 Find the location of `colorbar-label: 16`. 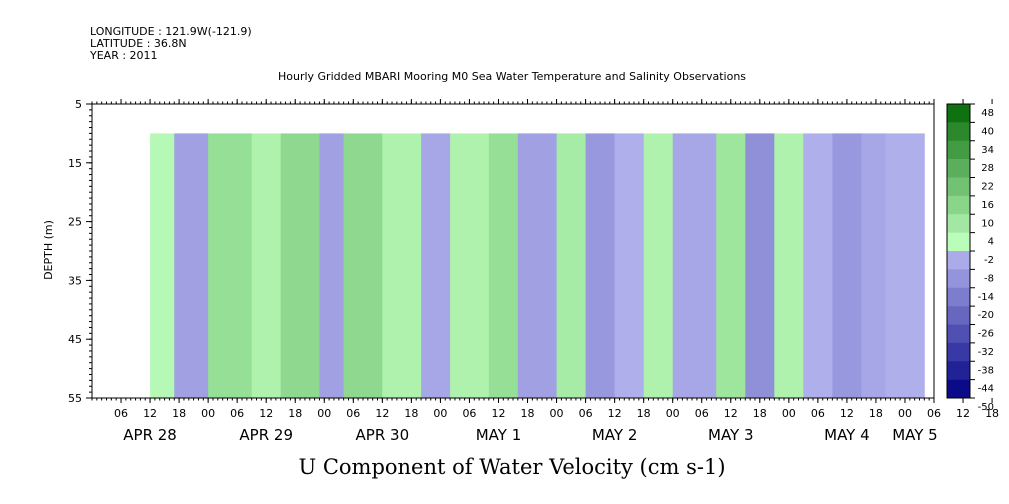

colorbar-label: 16 is located at coordinates (987, 205).